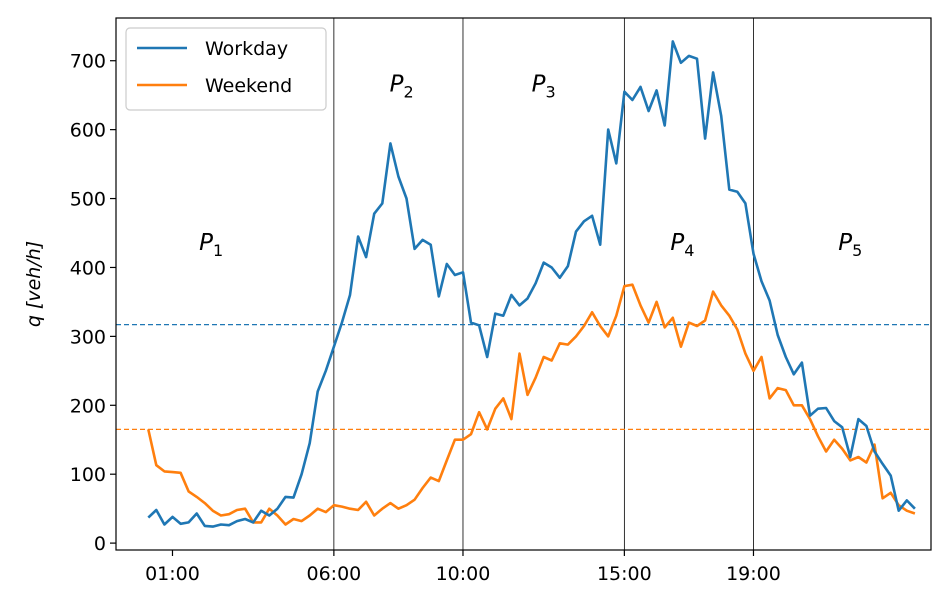 This screenshot has width=951, height=616. Describe the element at coordinates (682, 245) in the screenshot. I see `period-label: P4` at that location.